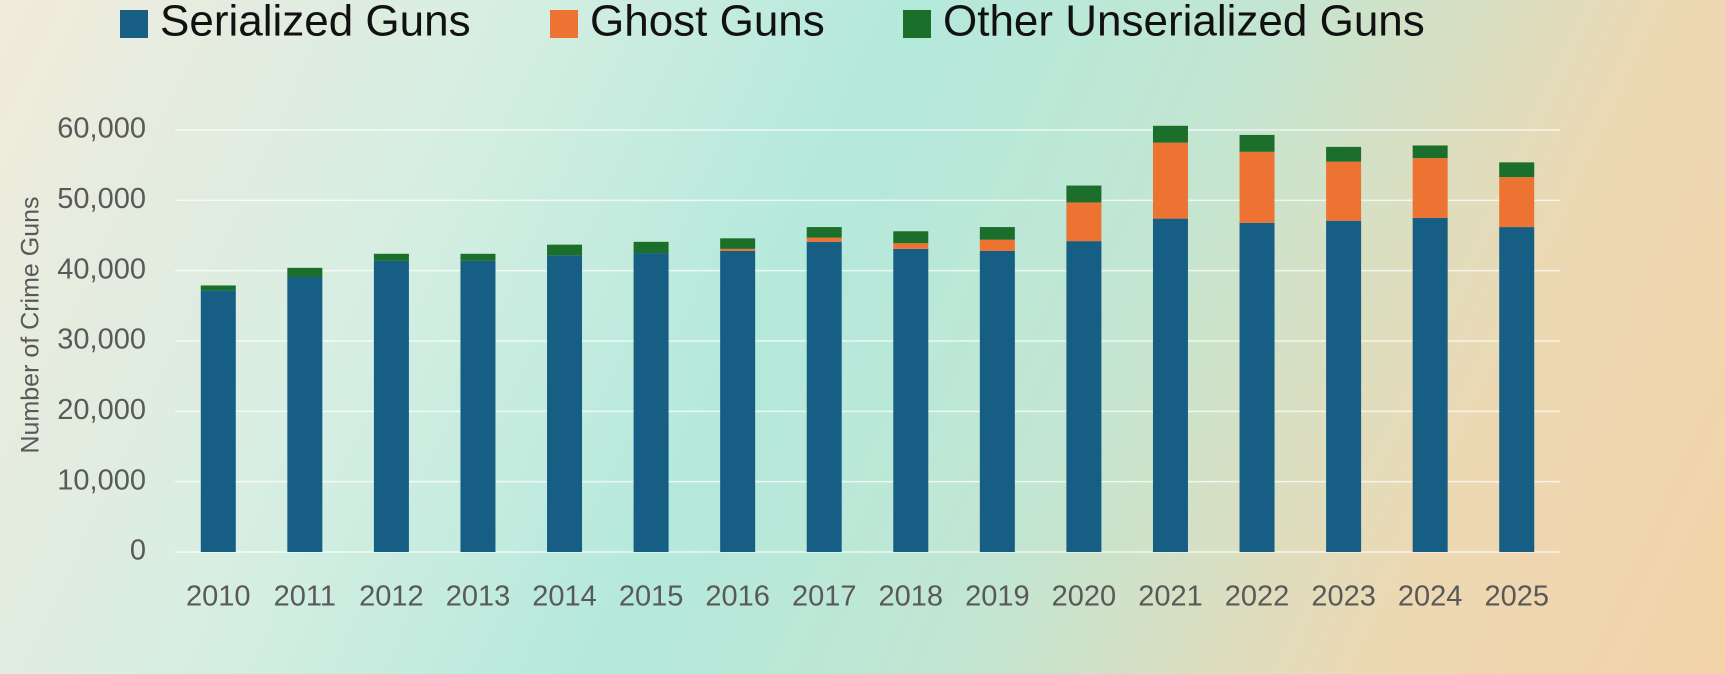 This screenshot has width=1725, height=674. Describe the element at coordinates (997, 597) in the screenshot. I see `x-tick-label: 2019` at that location.